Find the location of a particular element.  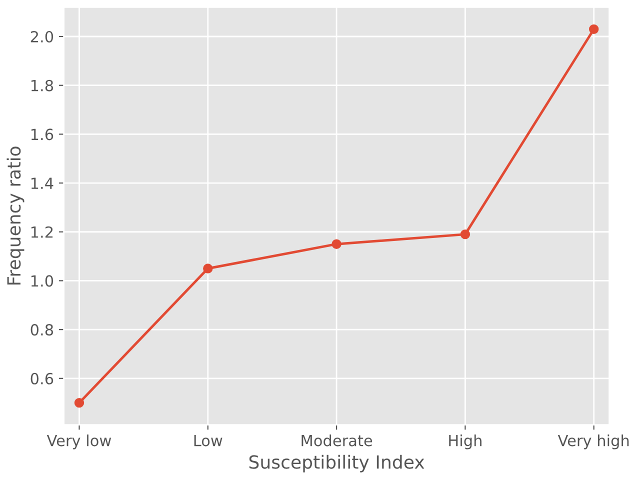

y-tick-label: 0.6 is located at coordinates (42, 378).